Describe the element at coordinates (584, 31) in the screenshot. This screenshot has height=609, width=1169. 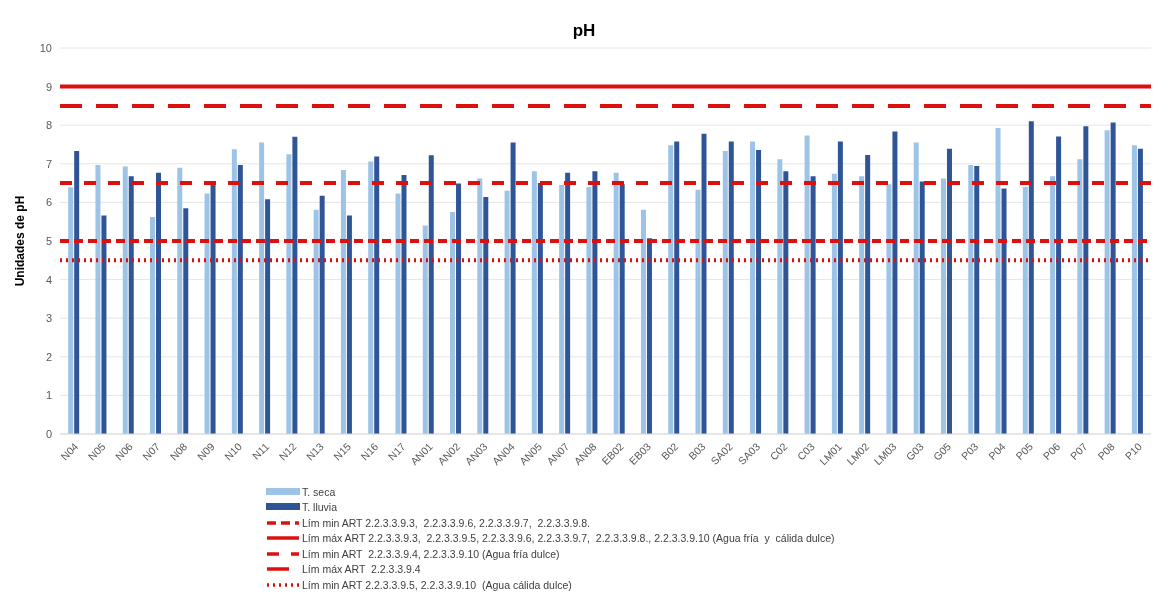
I see `chart-title: pH` at that location.